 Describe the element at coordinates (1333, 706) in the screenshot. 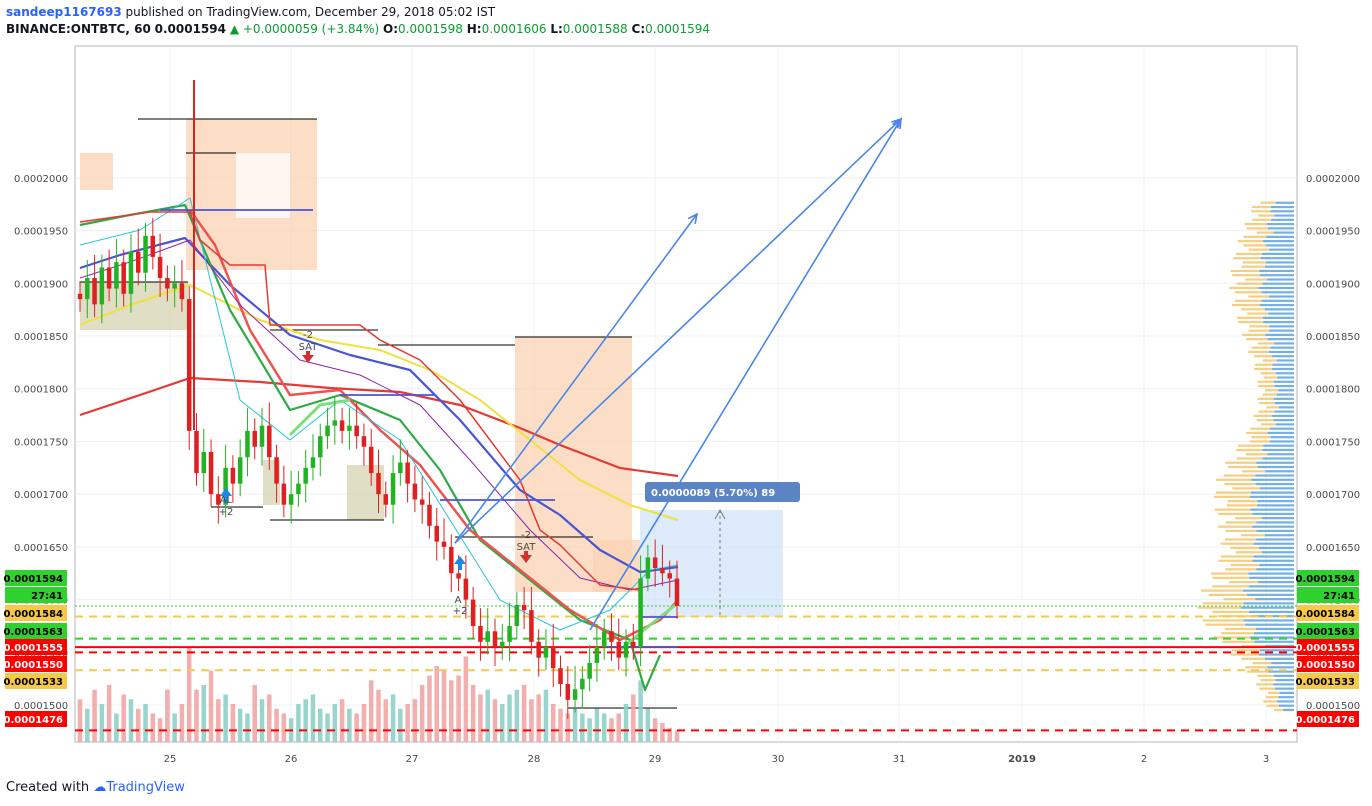

I see `y-tick-label-right: 0.0001500` at that location.